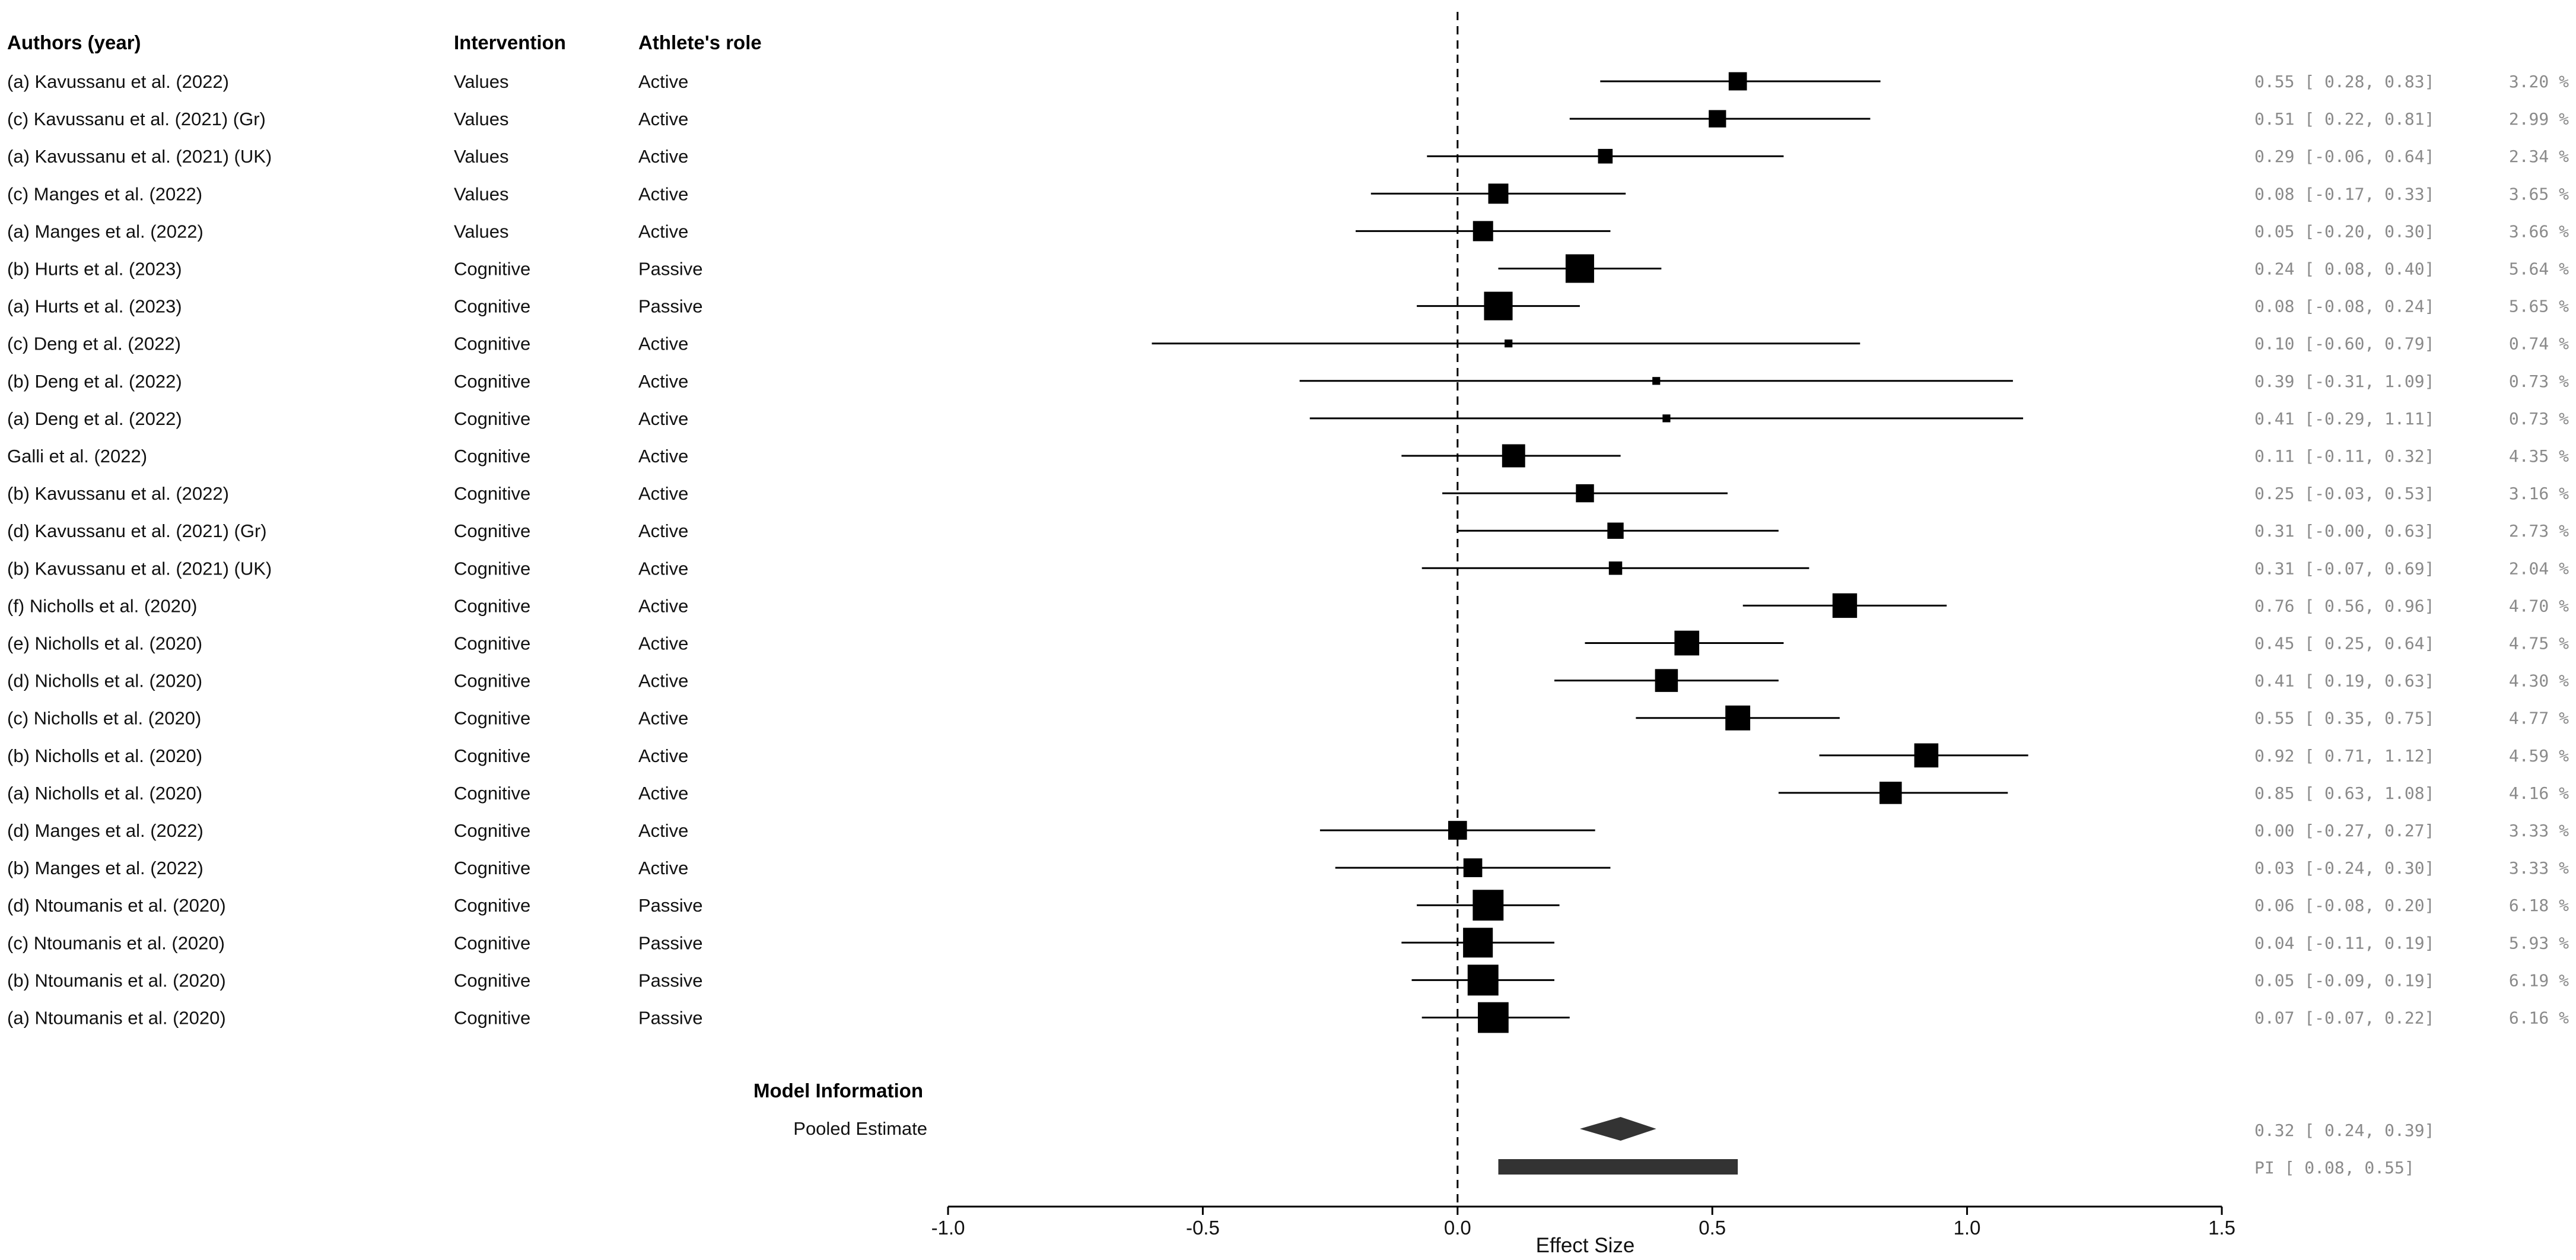 Image resolution: width=2576 pixels, height=1260 pixels. Describe the element at coordinates (1967, 1228) in the screenshot. I see `x-axis-tick-label: 1.0` at that location.